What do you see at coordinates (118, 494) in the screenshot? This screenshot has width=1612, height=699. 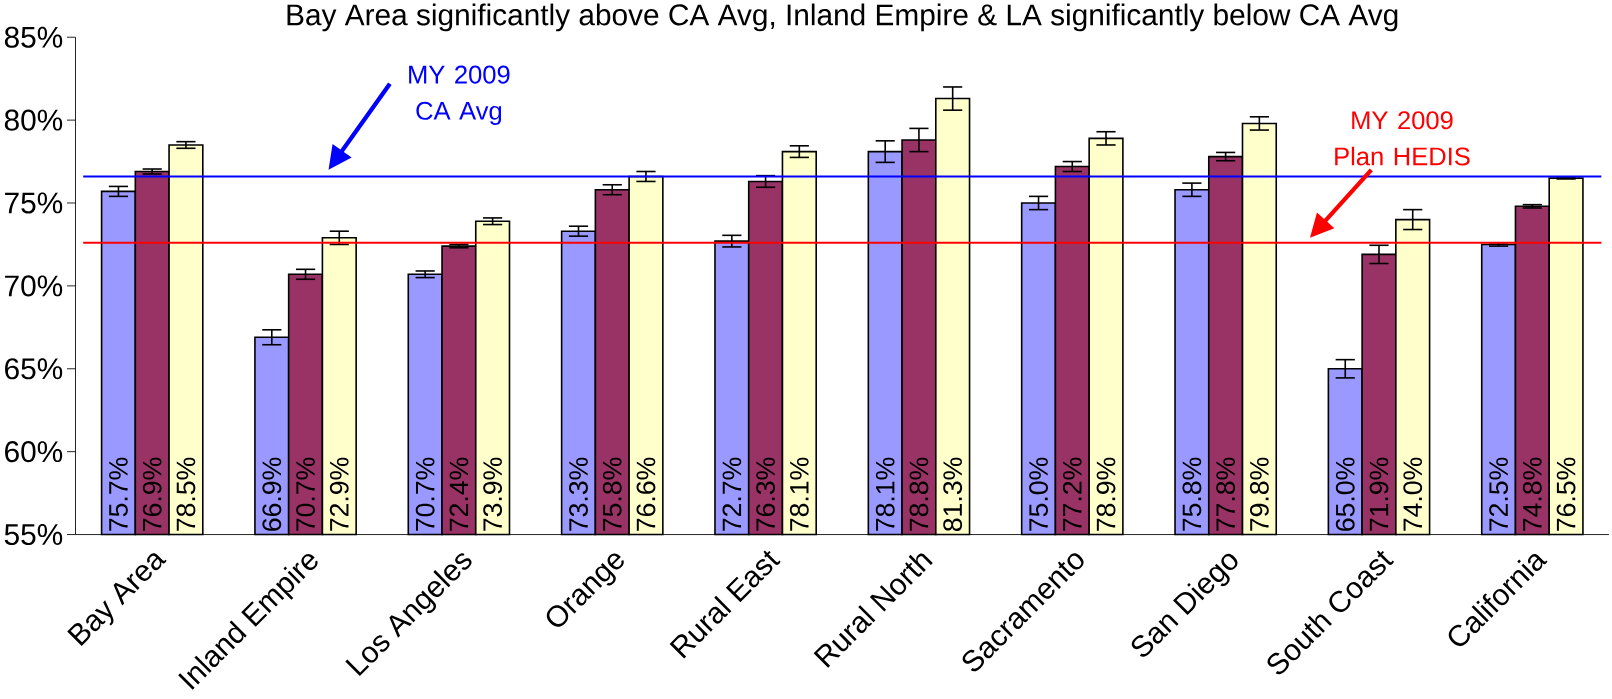 I see `data-label: 75.7%` at bounding box center [118, 494].